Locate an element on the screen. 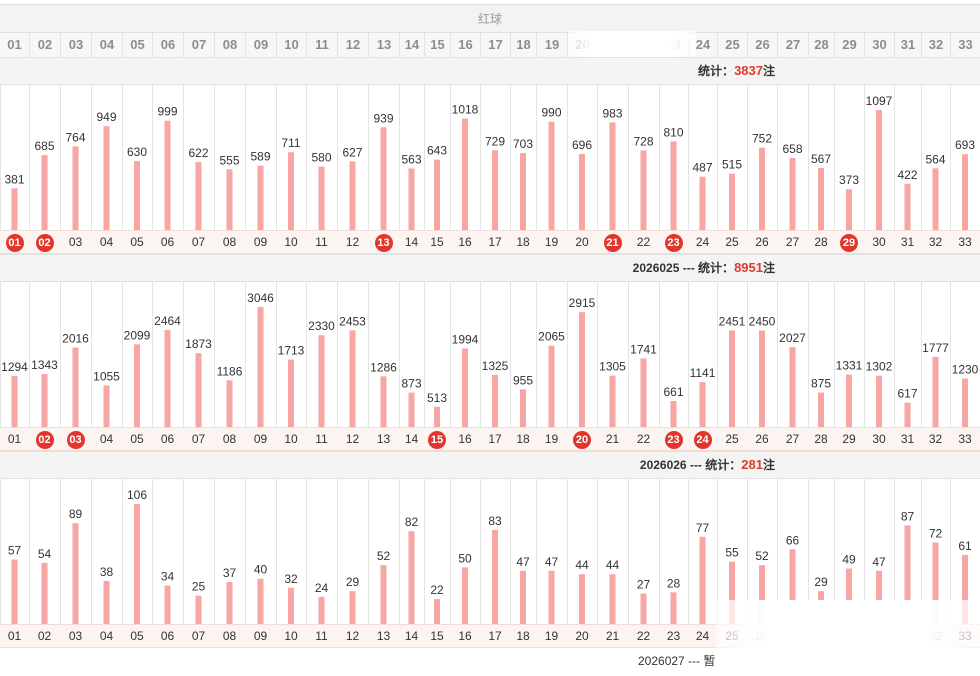 The height and width of the screenshot is (676, 980). next-issue-text: 2026027 --- 暂 is located at coordinates (677, 661).